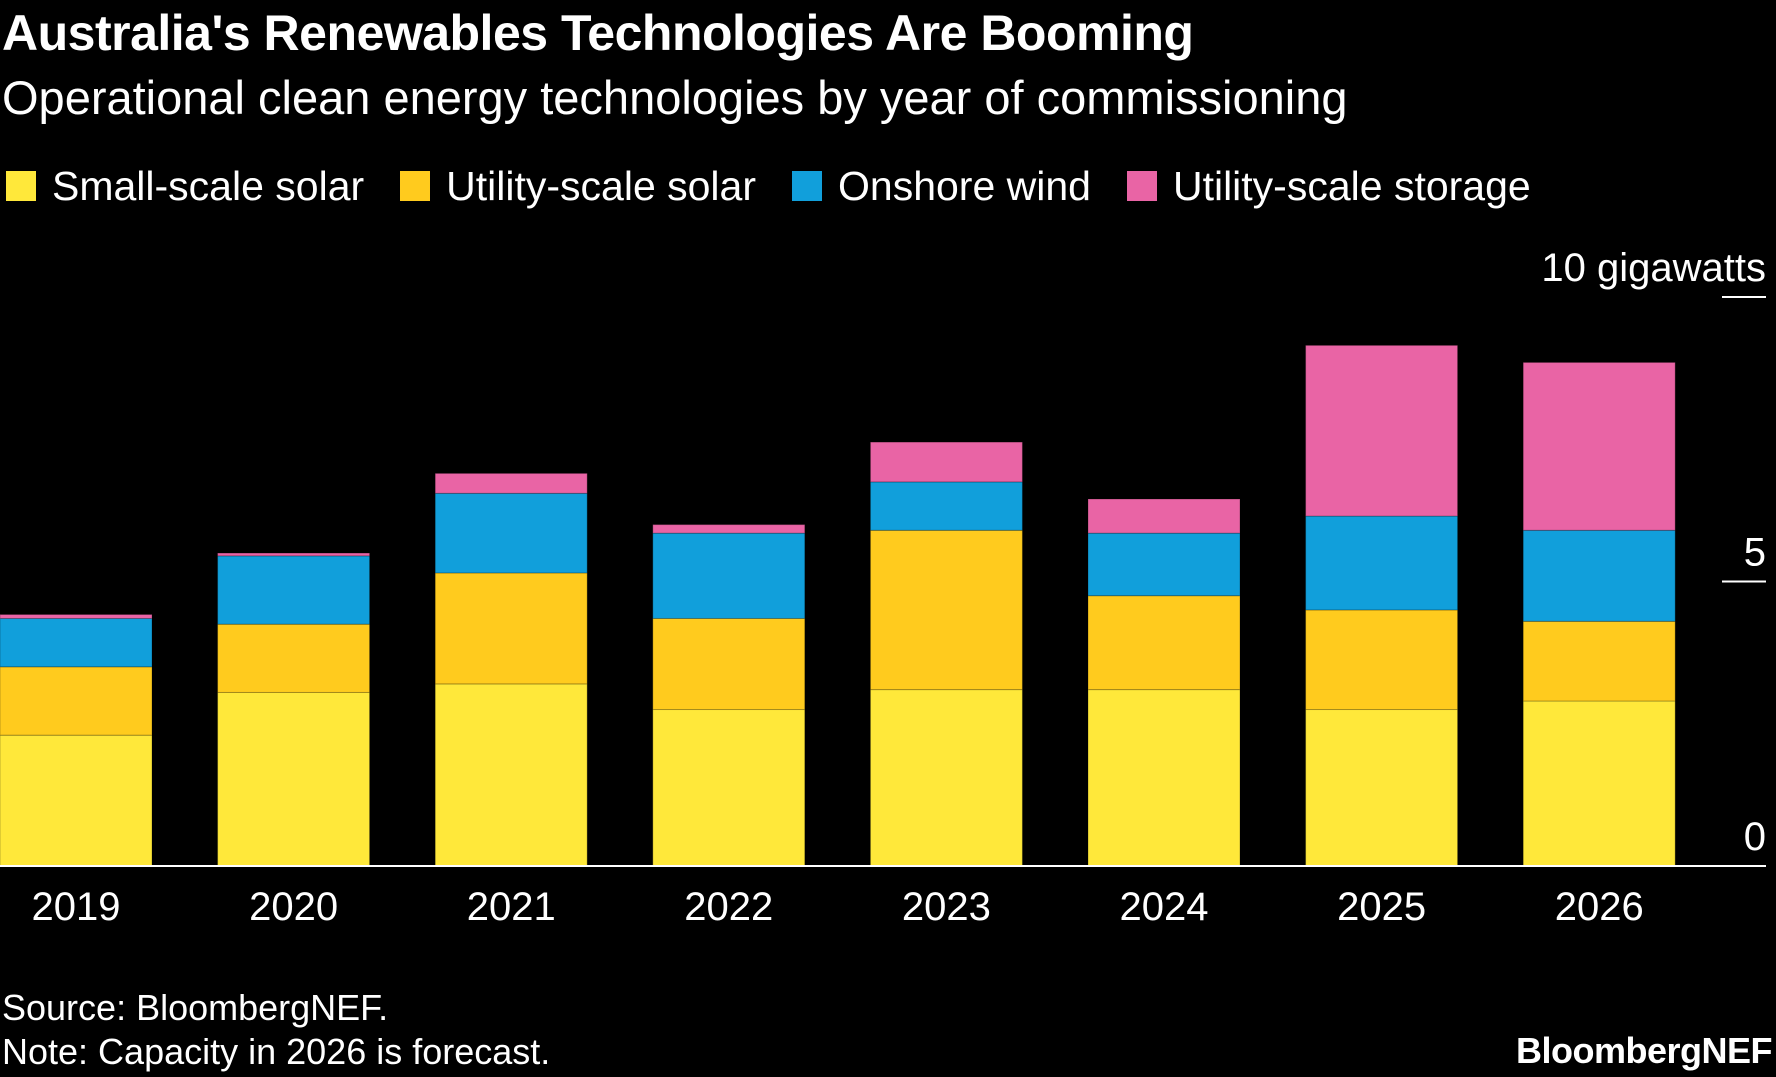  Describe the element at coordinates (1755, 837) in the screenshot. I see `y-tick-label-0: 0` at that location.